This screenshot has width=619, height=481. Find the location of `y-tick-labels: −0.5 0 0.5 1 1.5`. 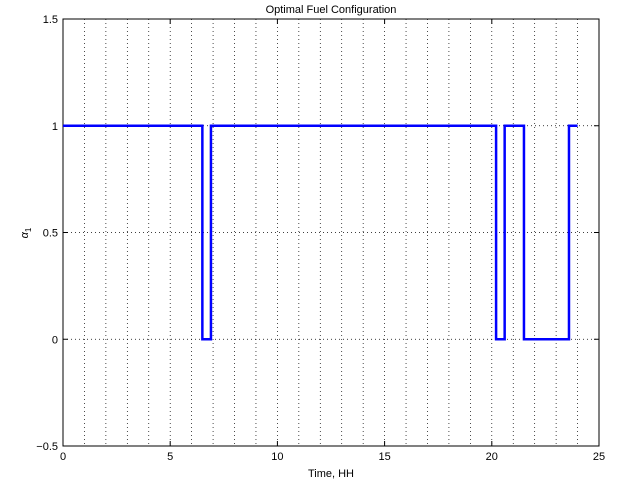

y-tick-labels: −0.5 0 0.5 1 1.5 is located at coordinates (47, 233).